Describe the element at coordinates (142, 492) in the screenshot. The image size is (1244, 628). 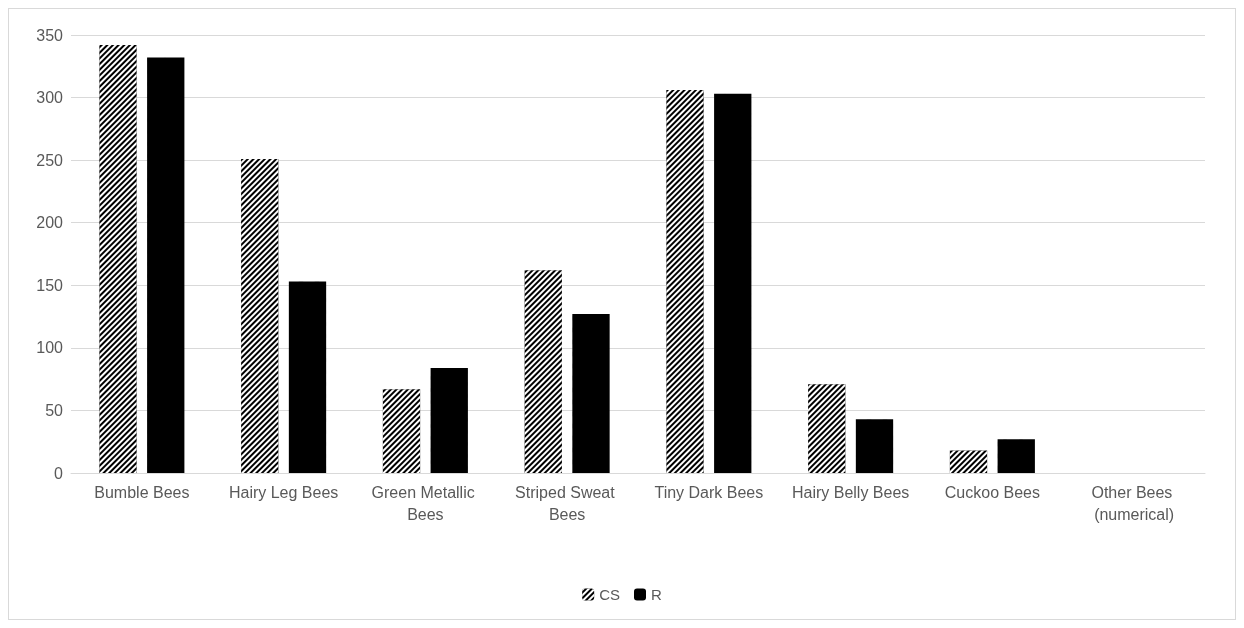
I see `x-tick-label: Bumble Bees` at that location.